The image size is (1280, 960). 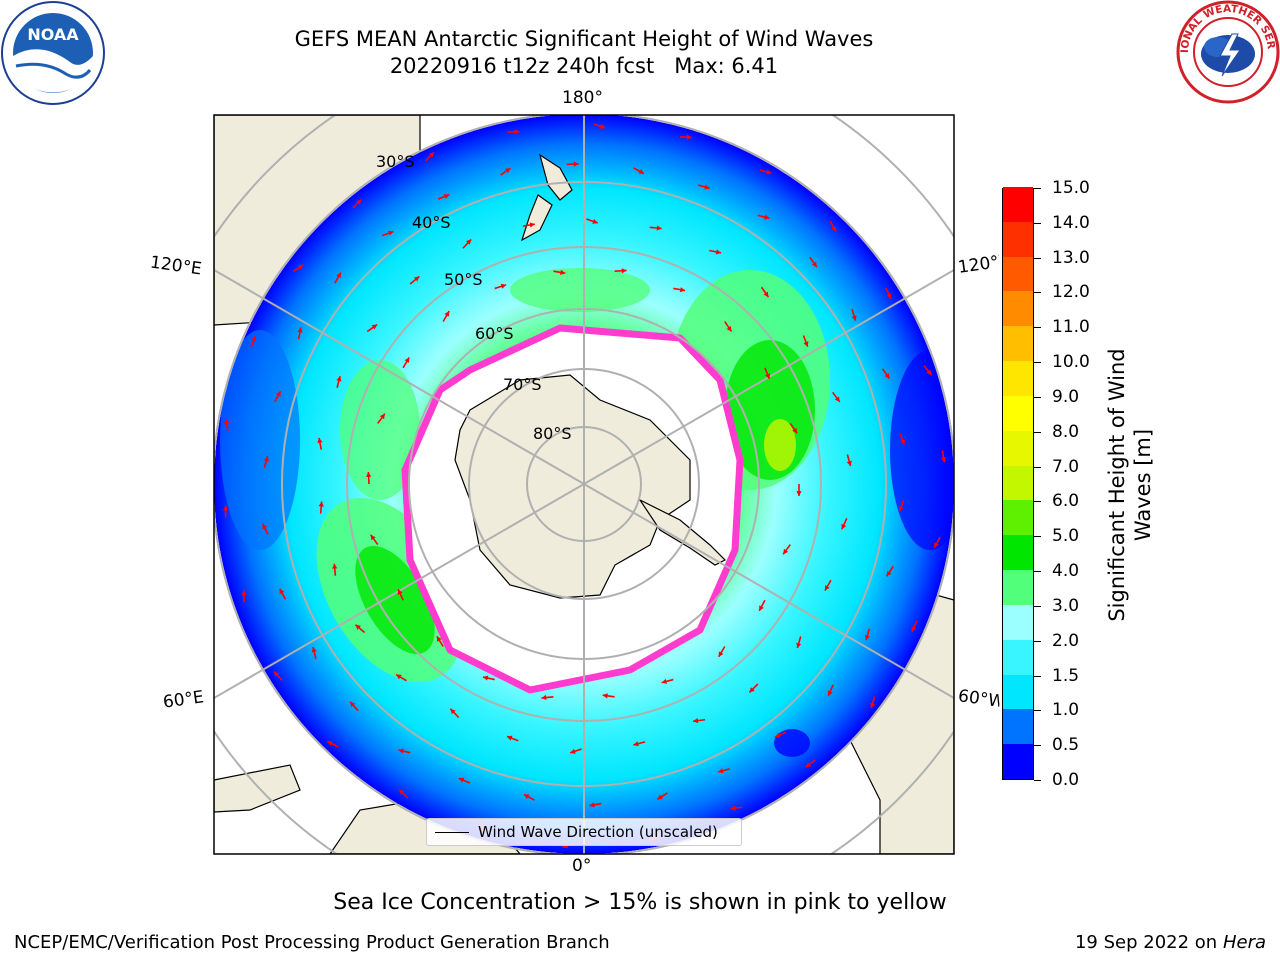 I want to click on colorbar-tick-label: 2.0, so click(x=1066, y=640).